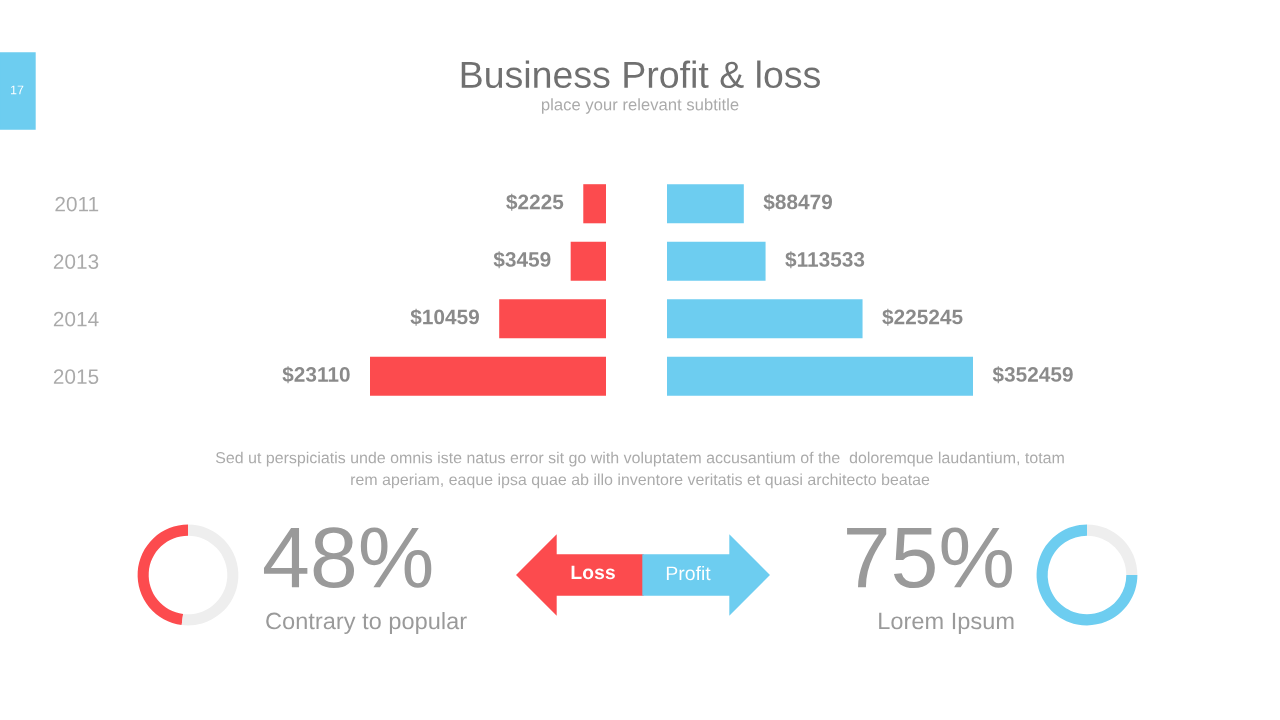  What do you see at coordinates (535, 202) in the screenshot?
I see `data-label: $2225` at bounding box center [535, 202].